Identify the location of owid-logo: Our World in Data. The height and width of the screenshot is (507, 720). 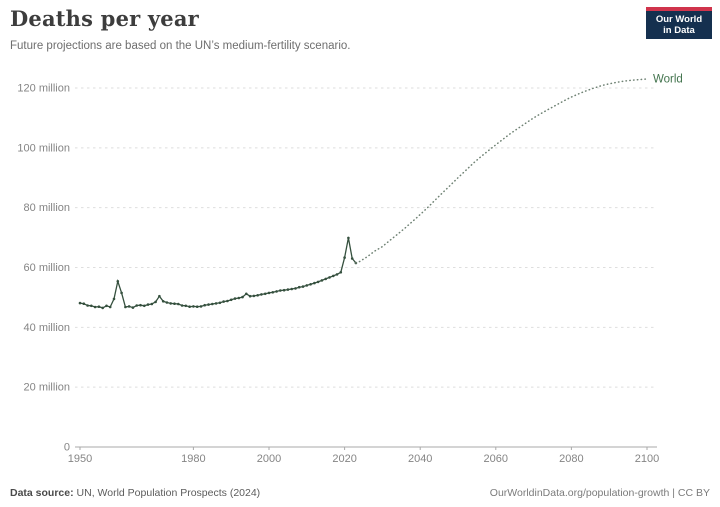
(679, 23).